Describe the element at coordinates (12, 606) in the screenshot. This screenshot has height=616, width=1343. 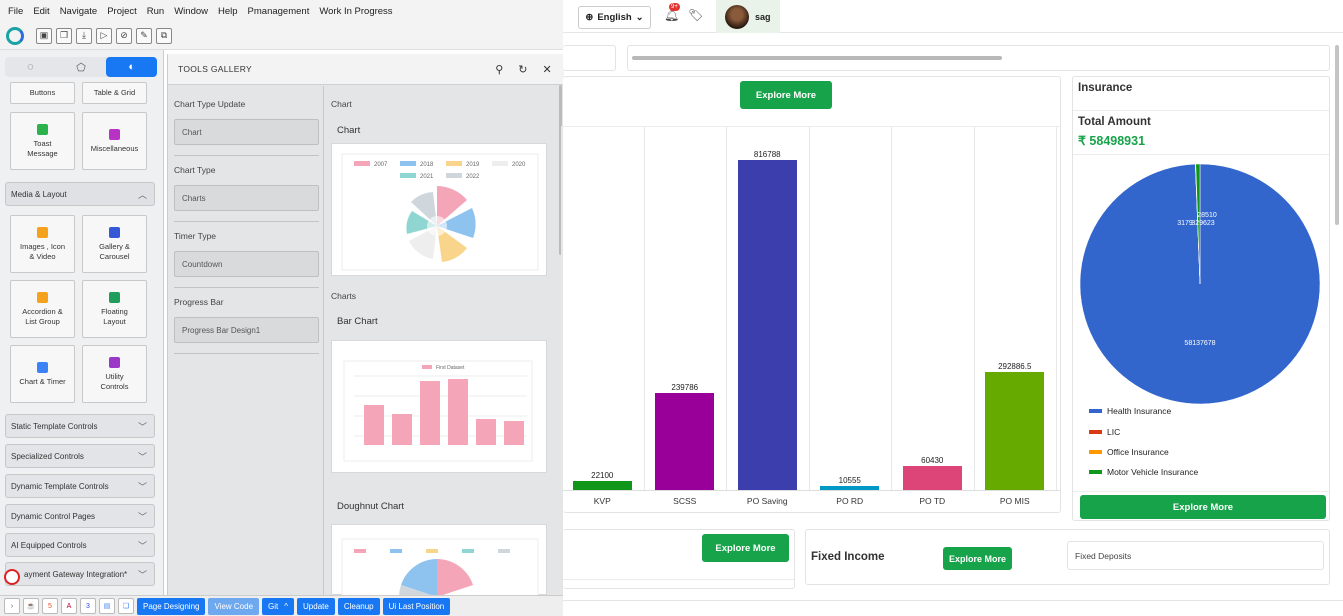
I see `chevron-right-icon: ›` at that location.